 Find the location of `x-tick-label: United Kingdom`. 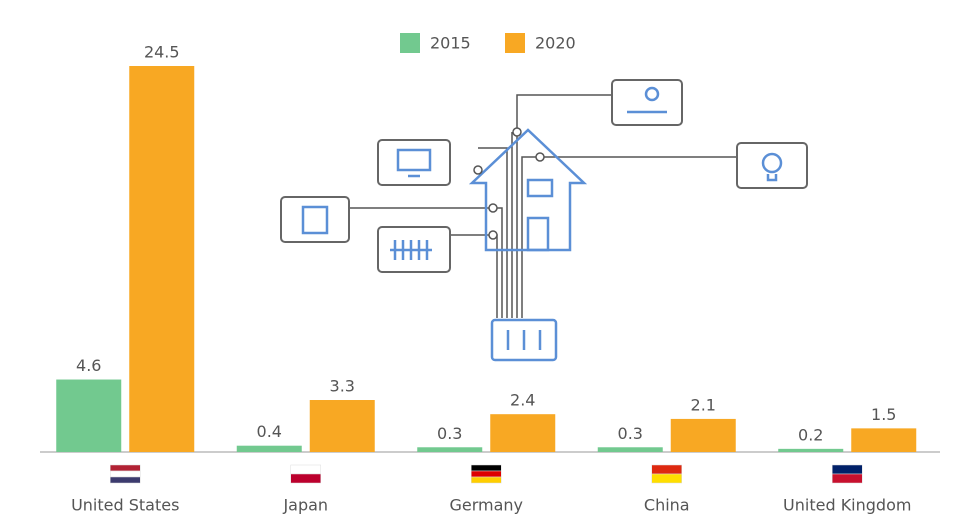

x-tick-label: United Kingdom is located at coordinates (847, 505).